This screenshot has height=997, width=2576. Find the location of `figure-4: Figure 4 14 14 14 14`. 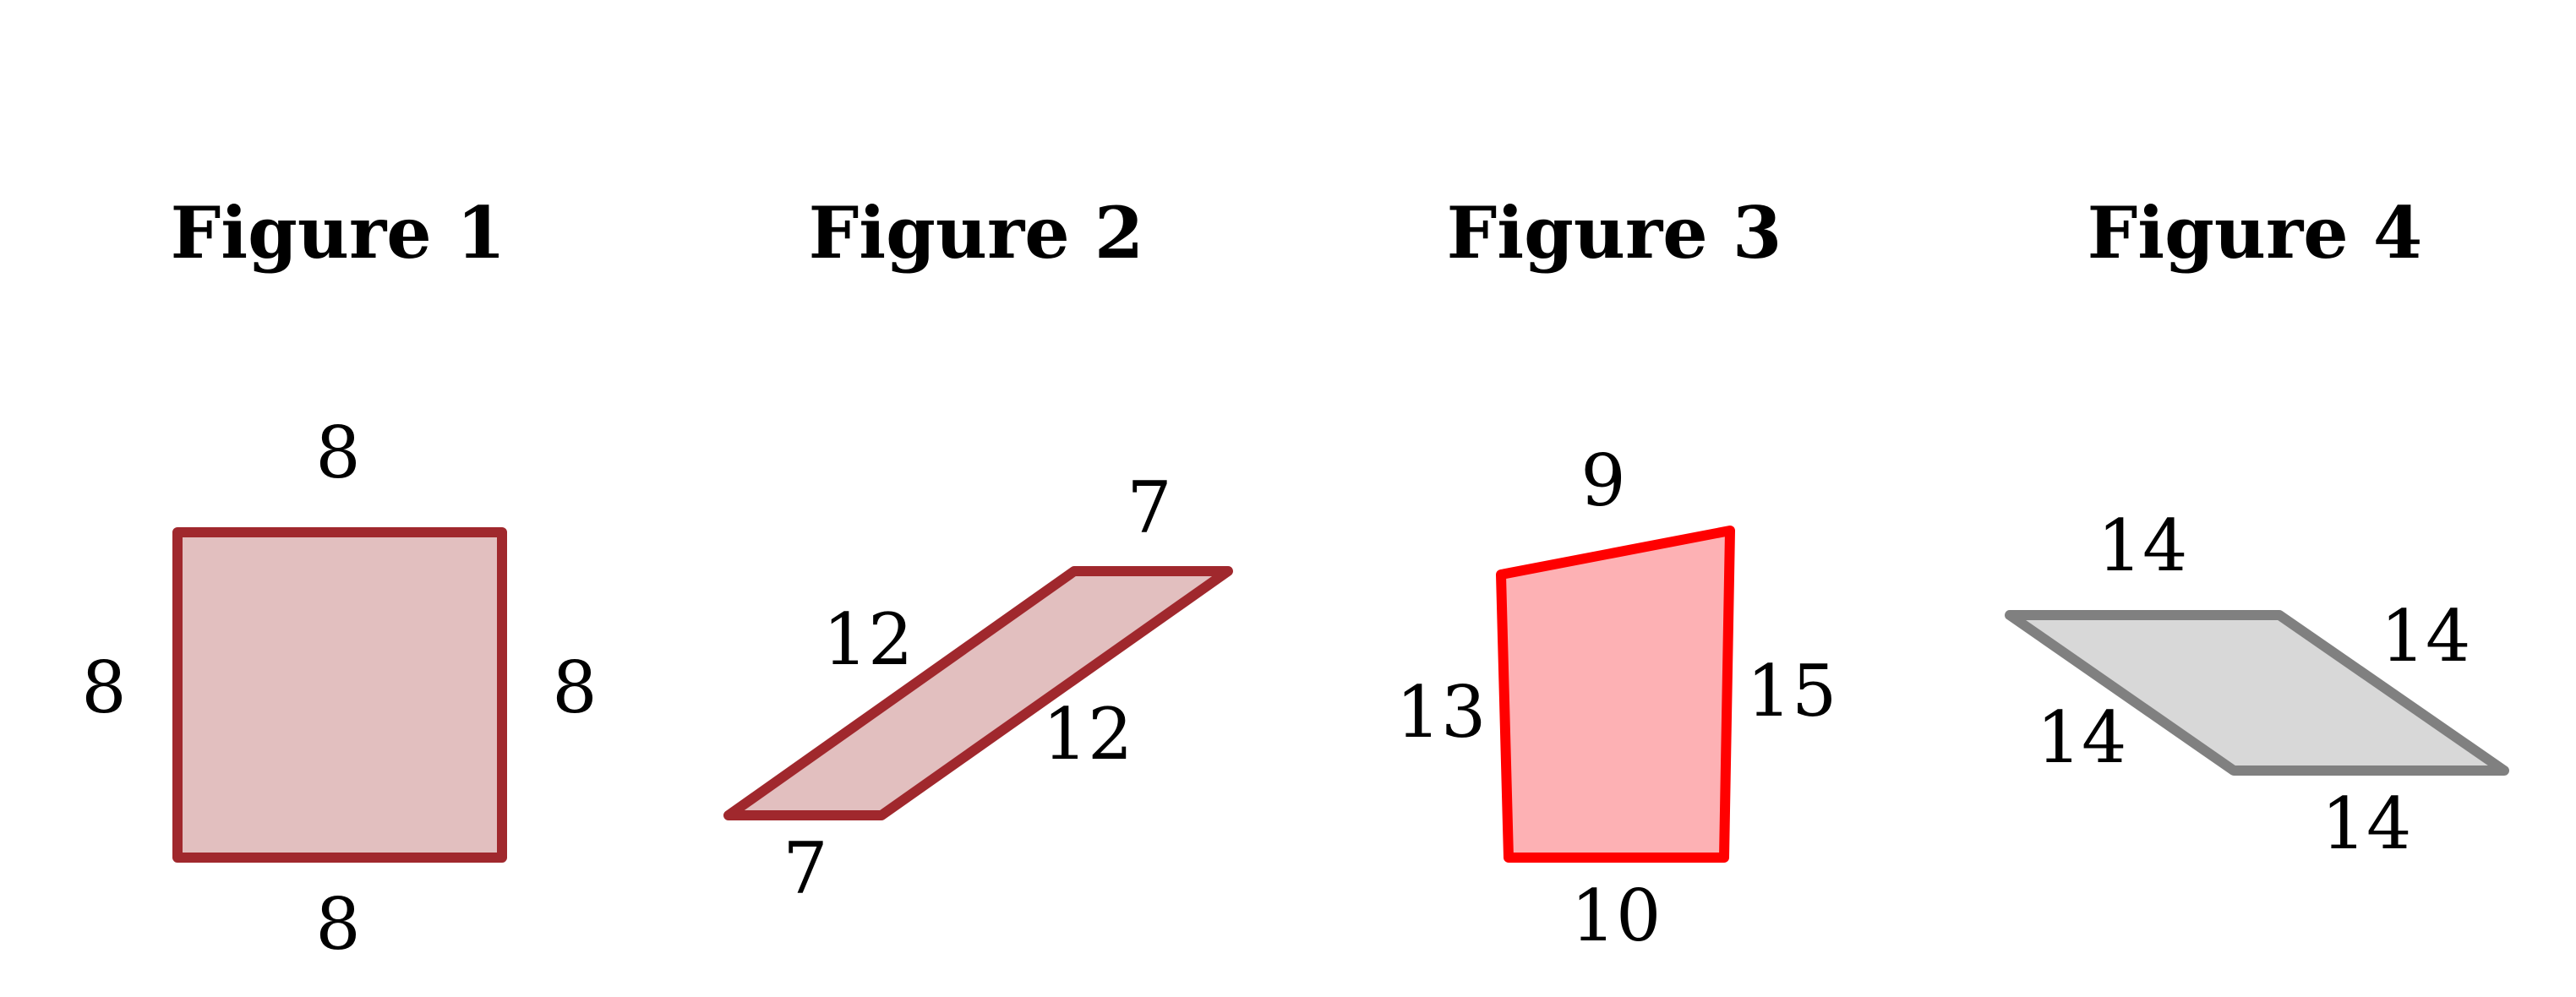

figure-4: Figure 4 14 14 14 14 is located at coordinates (2257, 528).